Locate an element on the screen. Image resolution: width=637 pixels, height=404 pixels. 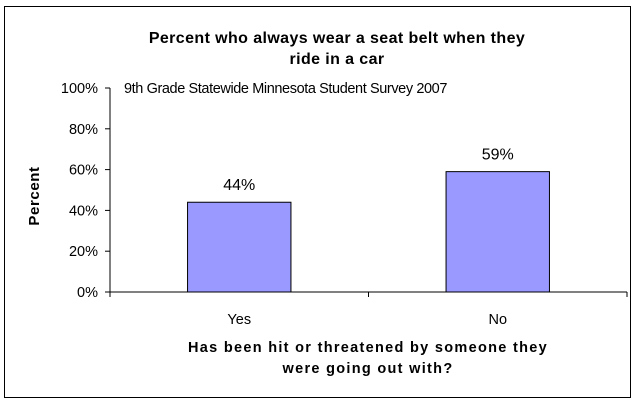
data-label: 44% is located at coordinates (239, 185).